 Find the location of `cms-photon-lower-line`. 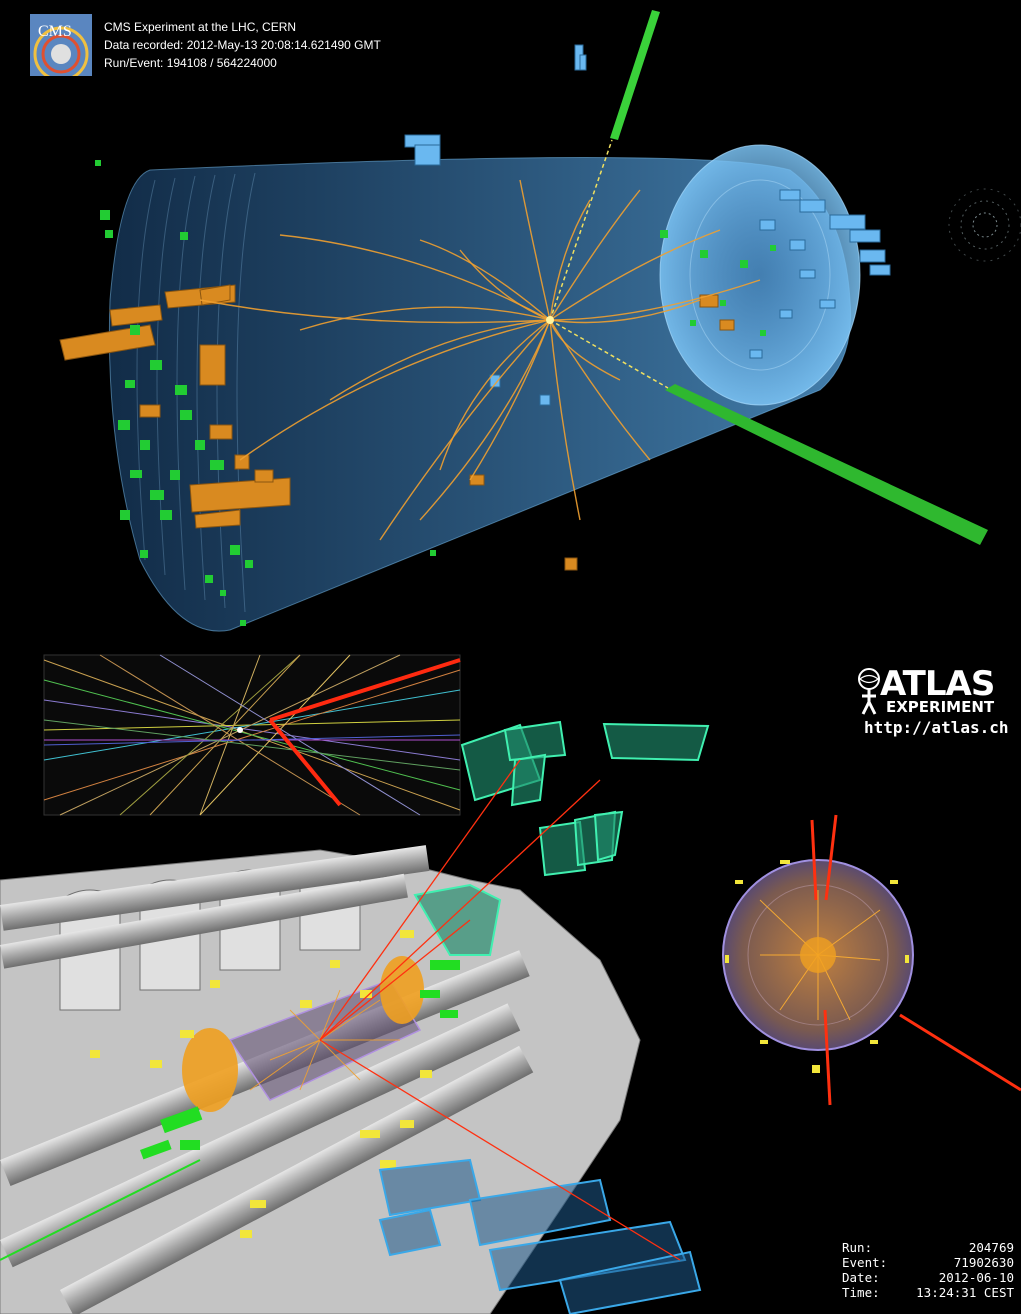

cms-photon-lower-line is located at coordinates (609, 354).